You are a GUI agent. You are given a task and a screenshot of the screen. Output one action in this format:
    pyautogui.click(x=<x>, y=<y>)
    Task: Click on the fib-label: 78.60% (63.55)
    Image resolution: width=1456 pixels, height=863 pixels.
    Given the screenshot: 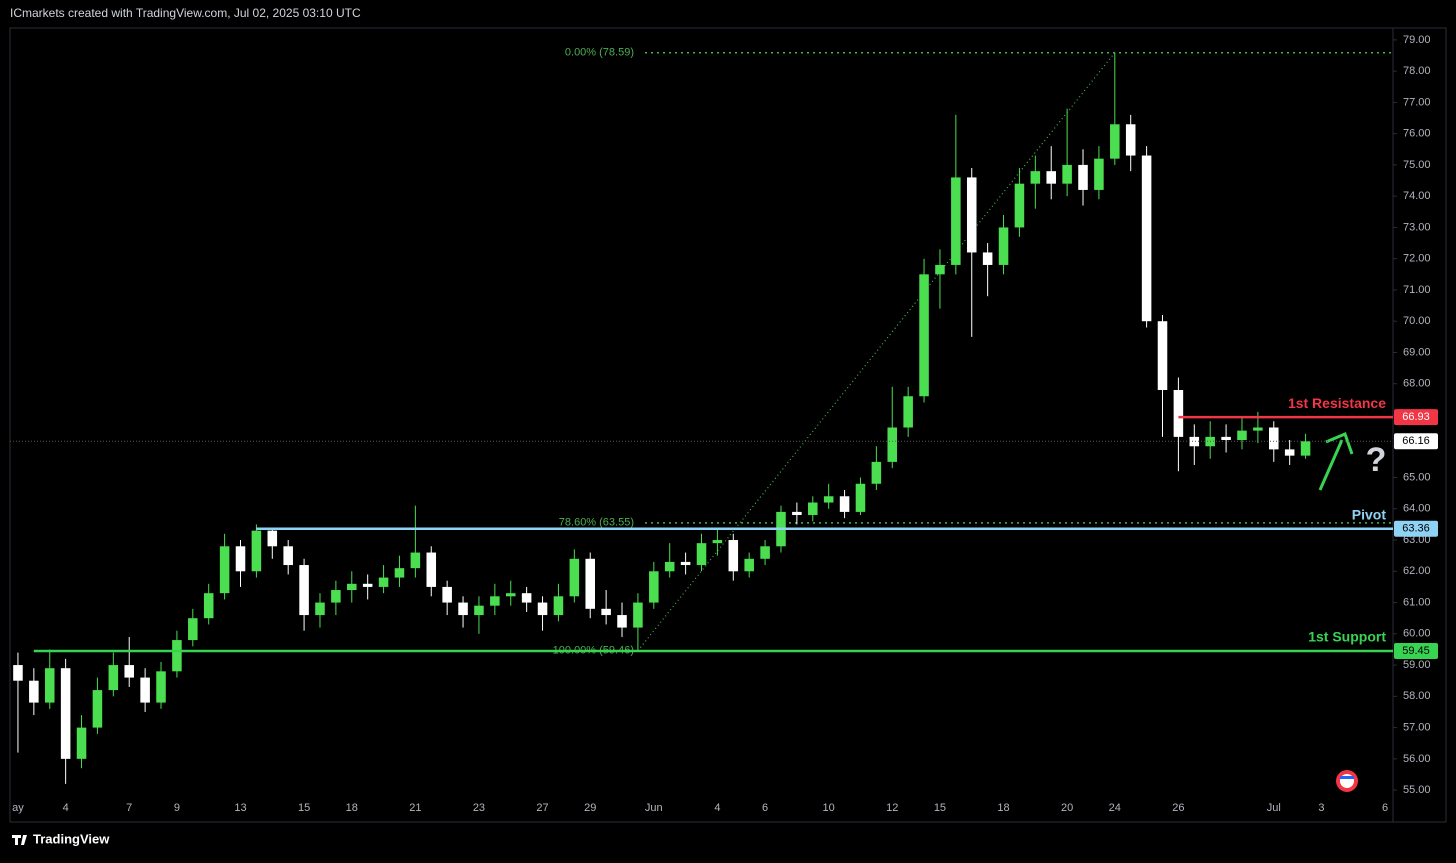 What is the action you would take?
    pyautogui.click(x=596, y=523)
    